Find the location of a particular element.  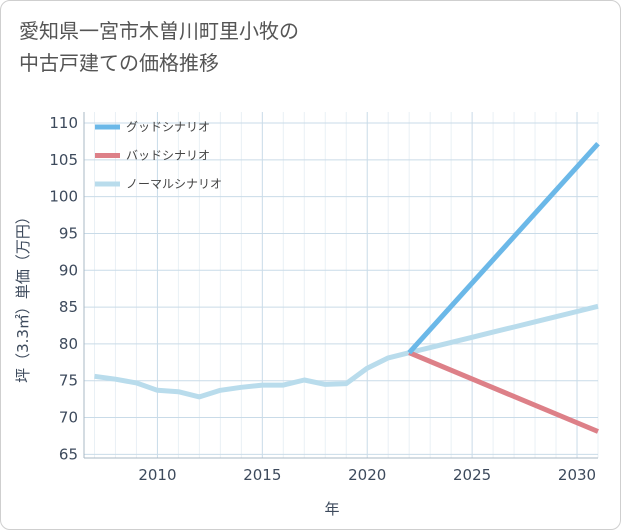

y-tick-label: 100 is located at coordinates (63, 197).